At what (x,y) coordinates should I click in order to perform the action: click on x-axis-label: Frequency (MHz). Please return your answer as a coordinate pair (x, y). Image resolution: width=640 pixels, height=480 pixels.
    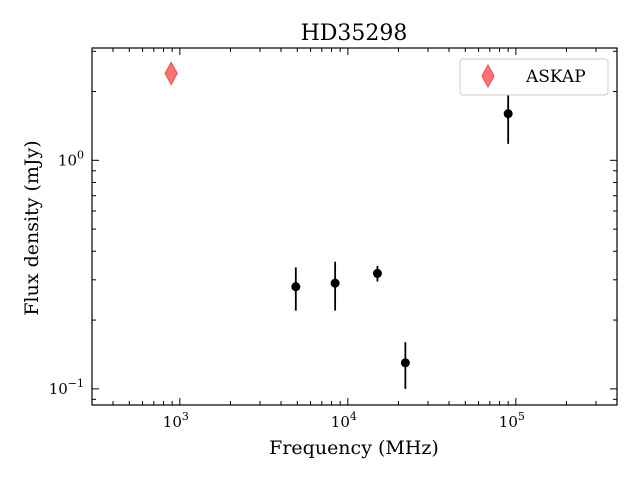
    Looking at the image, I should click on (354, 448).